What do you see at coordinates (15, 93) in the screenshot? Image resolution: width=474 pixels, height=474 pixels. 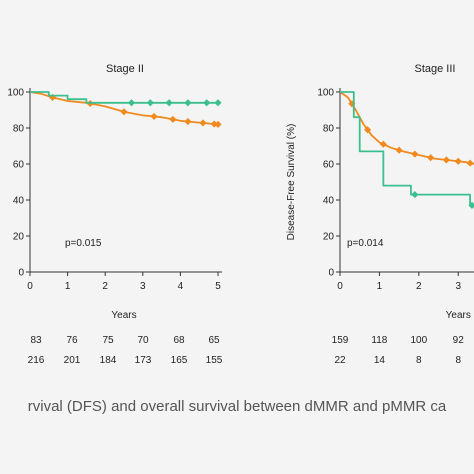 I see `panel1-y-tick-label: 100` at bounding box center [15, 93].